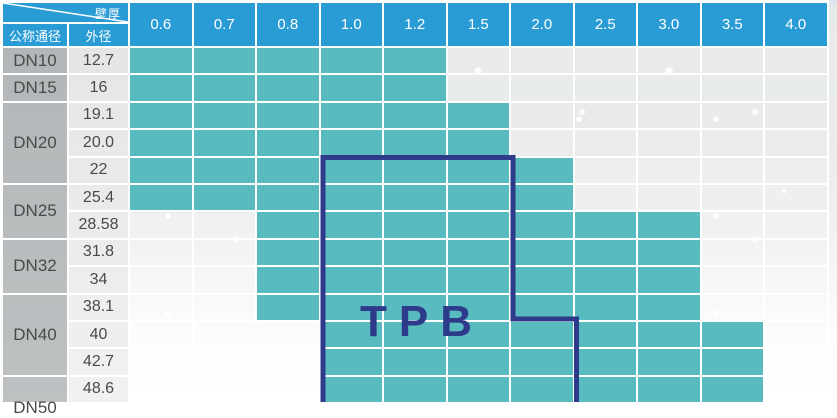 The width and height of the screenshot is (837, 418). I want to click on dn-group-text: DN32, so click(35, 266).